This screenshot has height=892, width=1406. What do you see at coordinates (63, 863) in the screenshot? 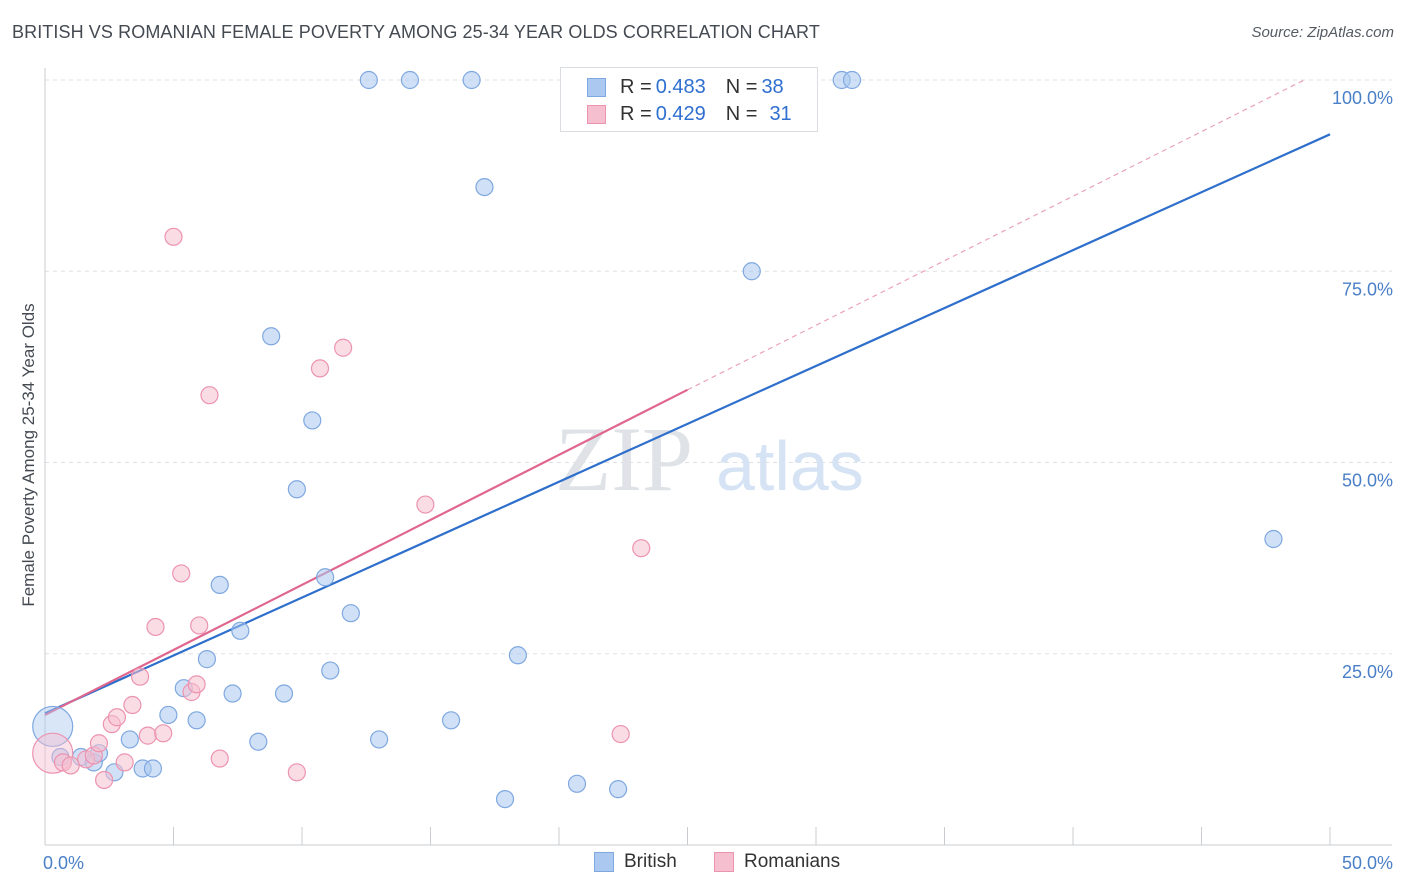
I see `x-tick-label-0: 0.0%` at bounding box center [63, 863].